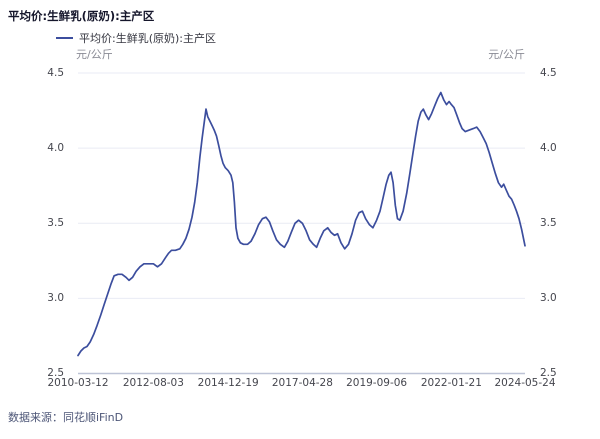  Describe the element at coordinates (525, 383) in the screenshot. I see `x-tick-label: 2024-05-24` at that location.